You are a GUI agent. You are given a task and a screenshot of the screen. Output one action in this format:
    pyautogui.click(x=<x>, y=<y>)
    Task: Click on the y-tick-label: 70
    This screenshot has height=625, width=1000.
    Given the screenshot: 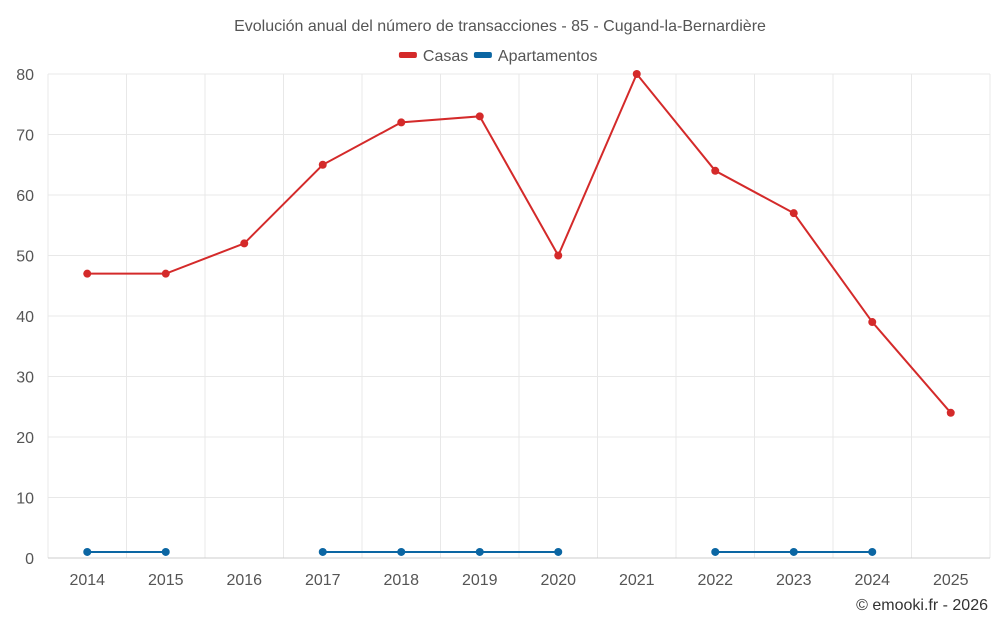 What is the action you would take?
    pyautogui.click(x=25, y=136)
    